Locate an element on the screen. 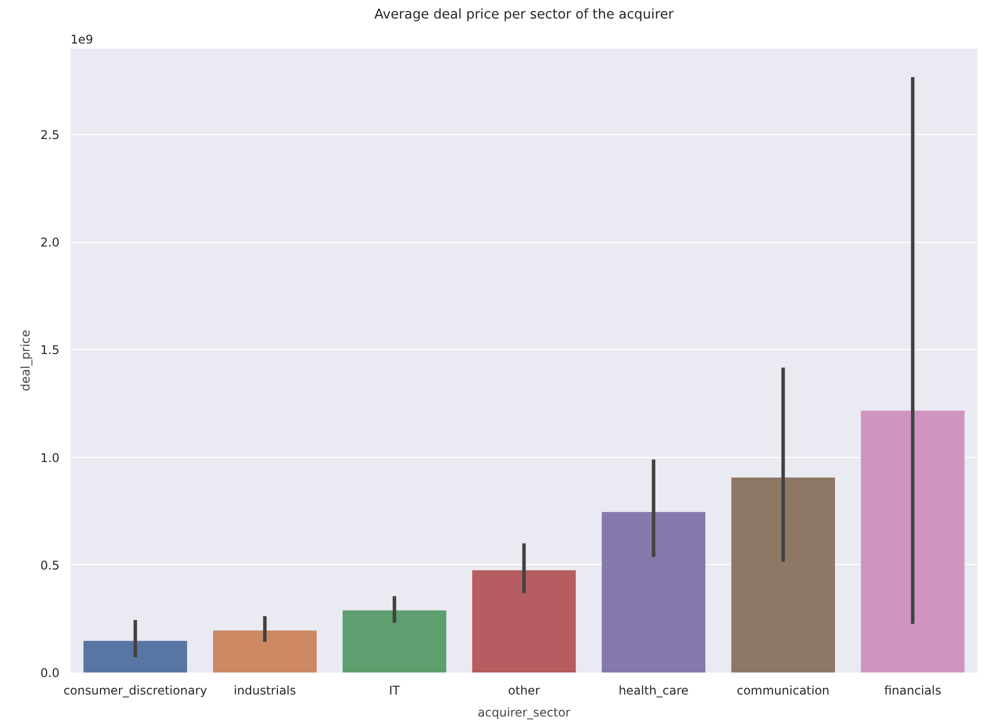 The height and width of the screenshot is (722, 987). x-axis-title: acquirer_sector is located at coordinates (524, 713).